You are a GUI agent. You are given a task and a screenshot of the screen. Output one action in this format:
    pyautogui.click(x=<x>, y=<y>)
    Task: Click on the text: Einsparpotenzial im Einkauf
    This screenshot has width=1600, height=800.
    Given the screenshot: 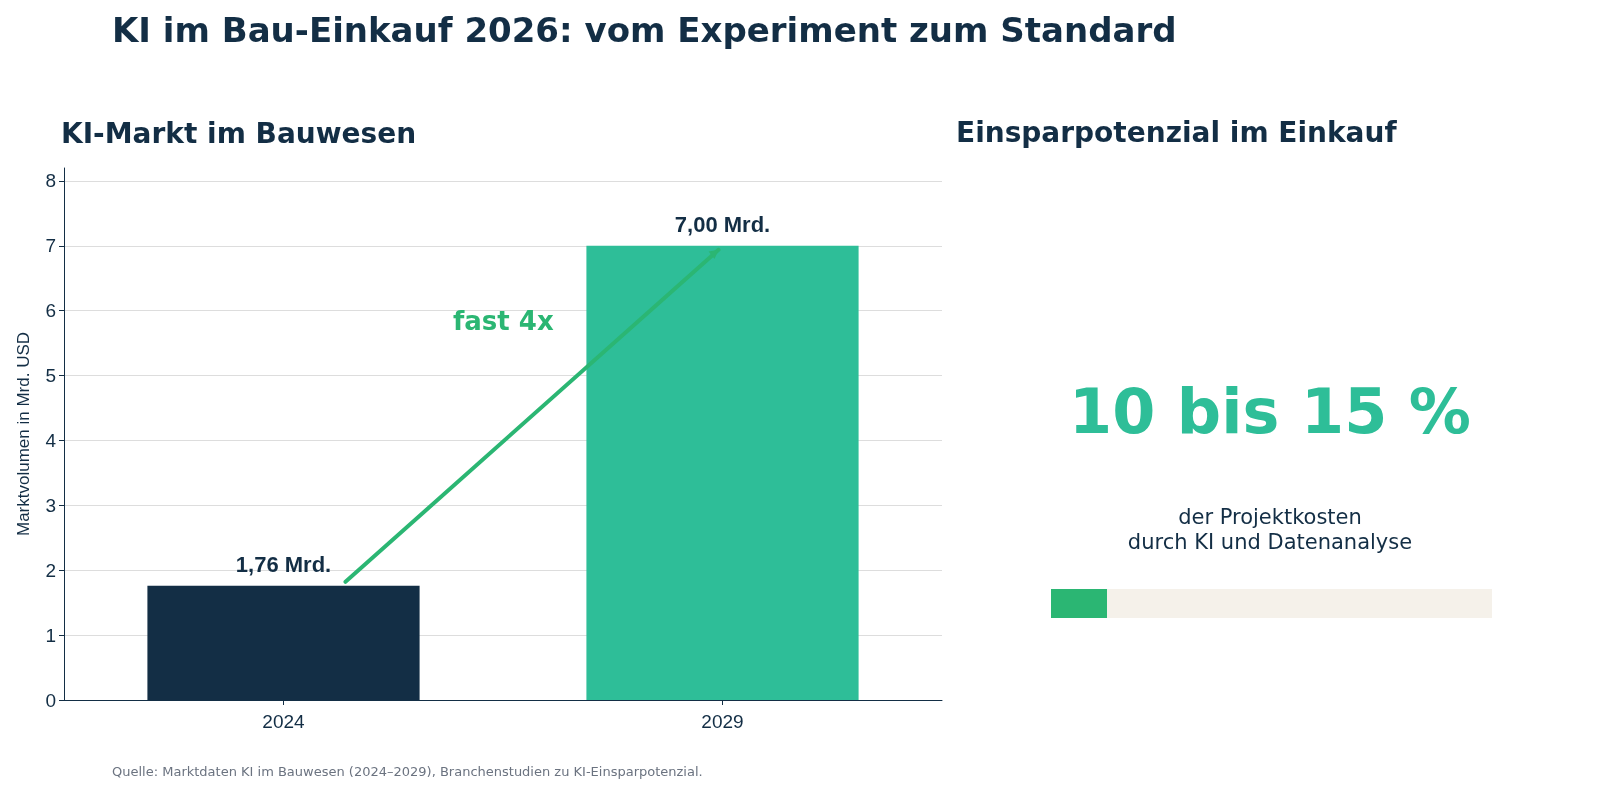 What is the action you would take?
    pyautogui.click(x=1176, y=132)
    